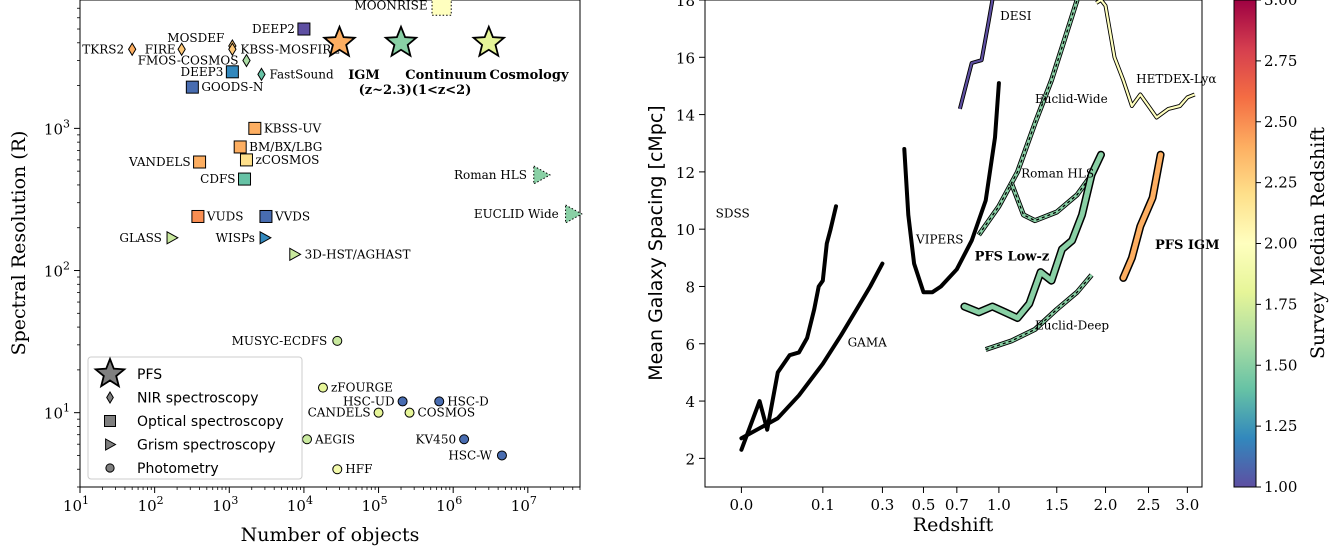  I want to click on point-label: CANDELS, so click(339, 413).